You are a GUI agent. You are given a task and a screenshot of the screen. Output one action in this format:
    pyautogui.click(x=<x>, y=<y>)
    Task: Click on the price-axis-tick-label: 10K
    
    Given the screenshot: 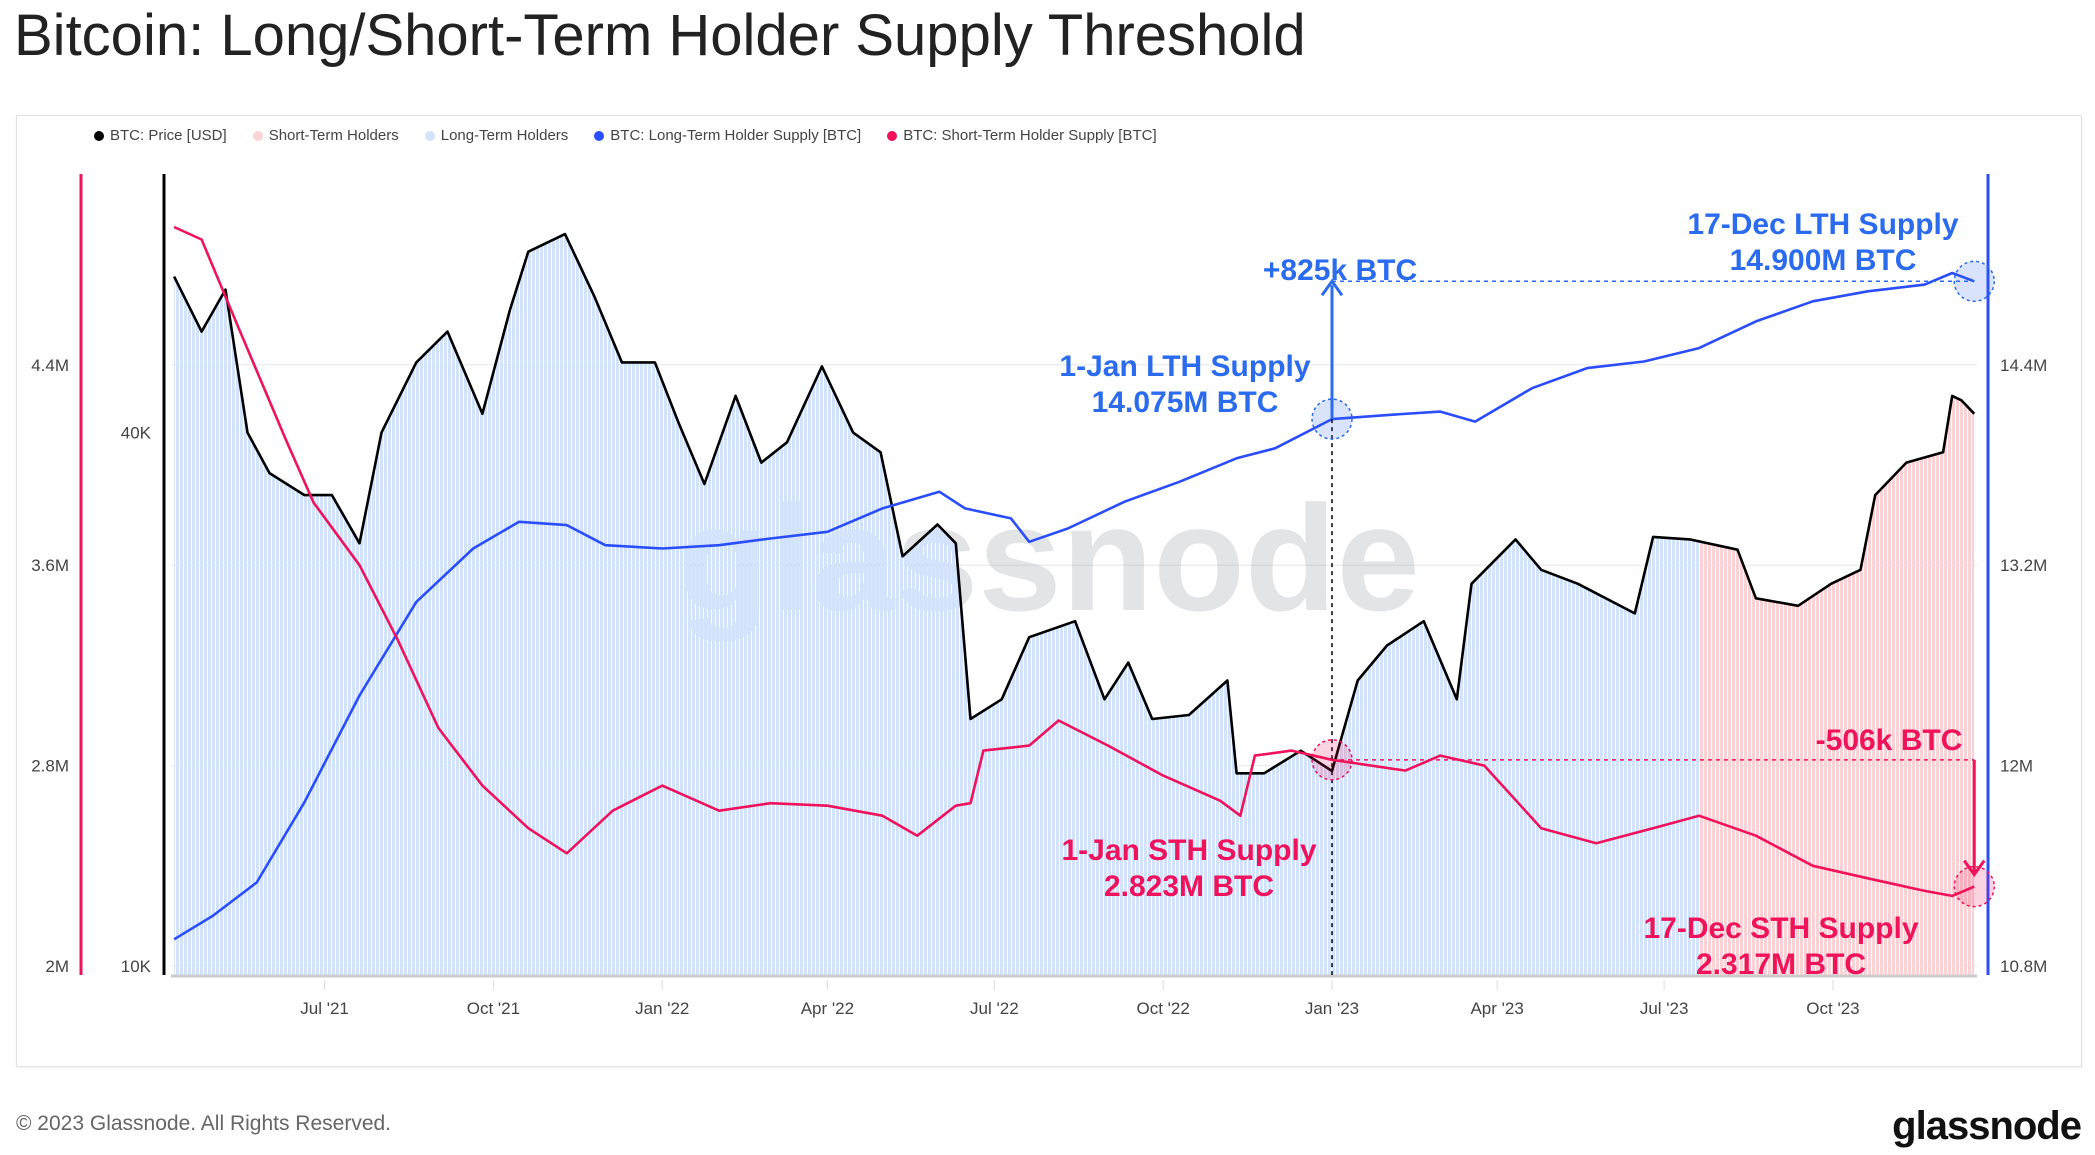 What is the action you would take?
    pyautogui.click(x=136, y=966)
    